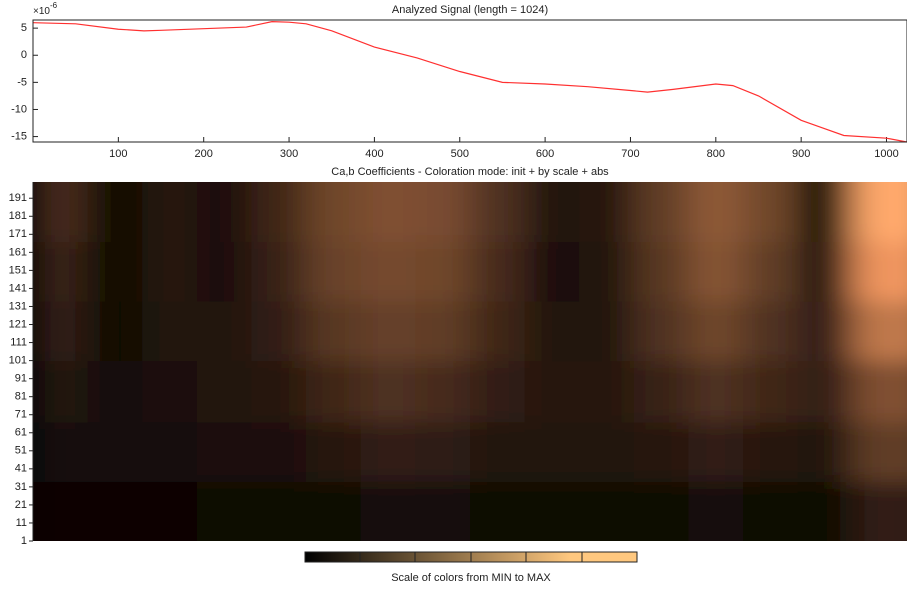  Describe the element at coordinates (19, 109) in the screenshot. I see `y-tick-label: -10` at that location.